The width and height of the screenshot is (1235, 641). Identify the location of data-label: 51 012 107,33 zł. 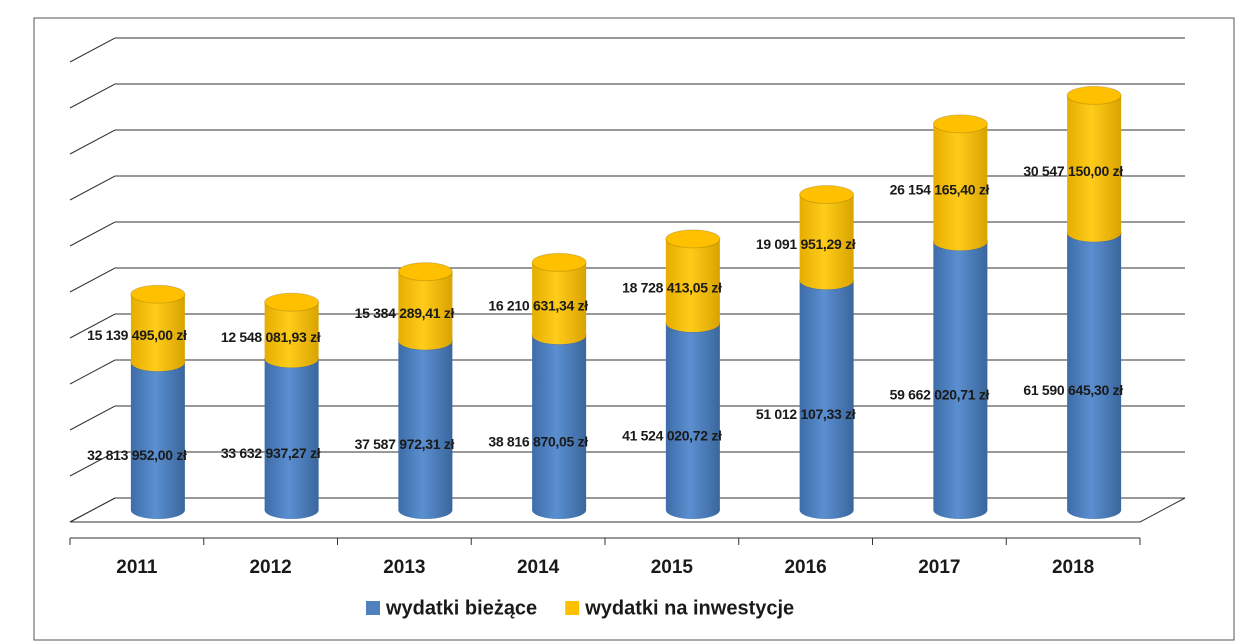
(806, 414).